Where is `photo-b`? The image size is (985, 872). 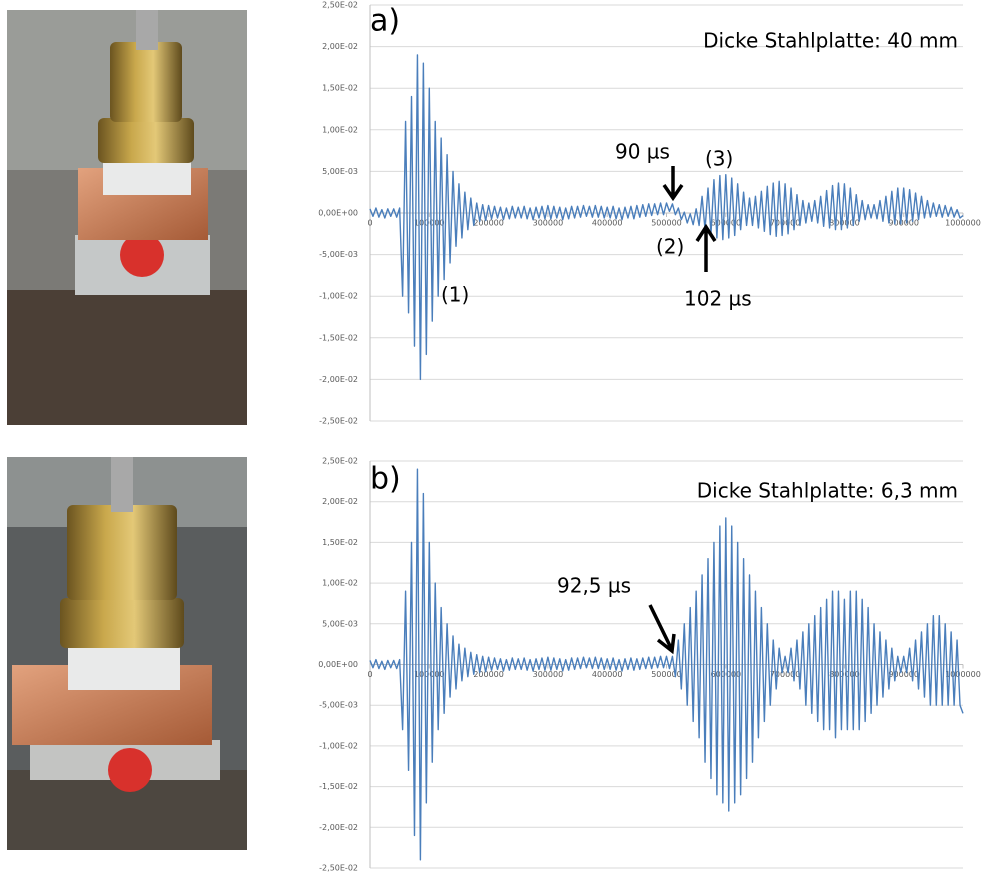 photo-b is located at coordinates (127, 653).